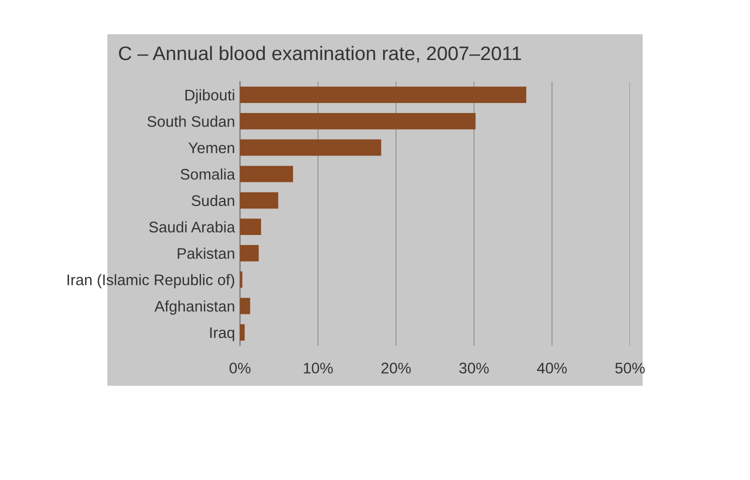 The width and height of the screenshot is (750, 480). Describe the element at coordinates (209, 96) in the screenshot. I see `y-tick-label: Djibouti` at that location.